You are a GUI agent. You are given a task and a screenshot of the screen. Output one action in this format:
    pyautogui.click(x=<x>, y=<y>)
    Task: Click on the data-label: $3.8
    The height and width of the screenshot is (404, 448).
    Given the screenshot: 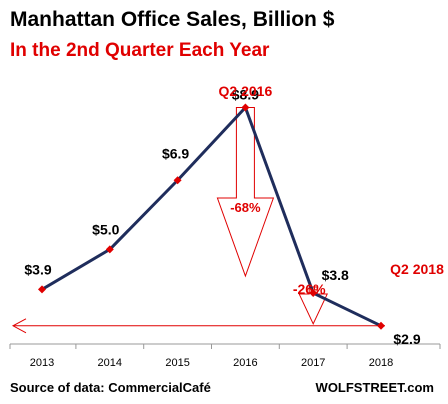 What is the action you would take?
    pyautogui.click(x=335, y=275)
    